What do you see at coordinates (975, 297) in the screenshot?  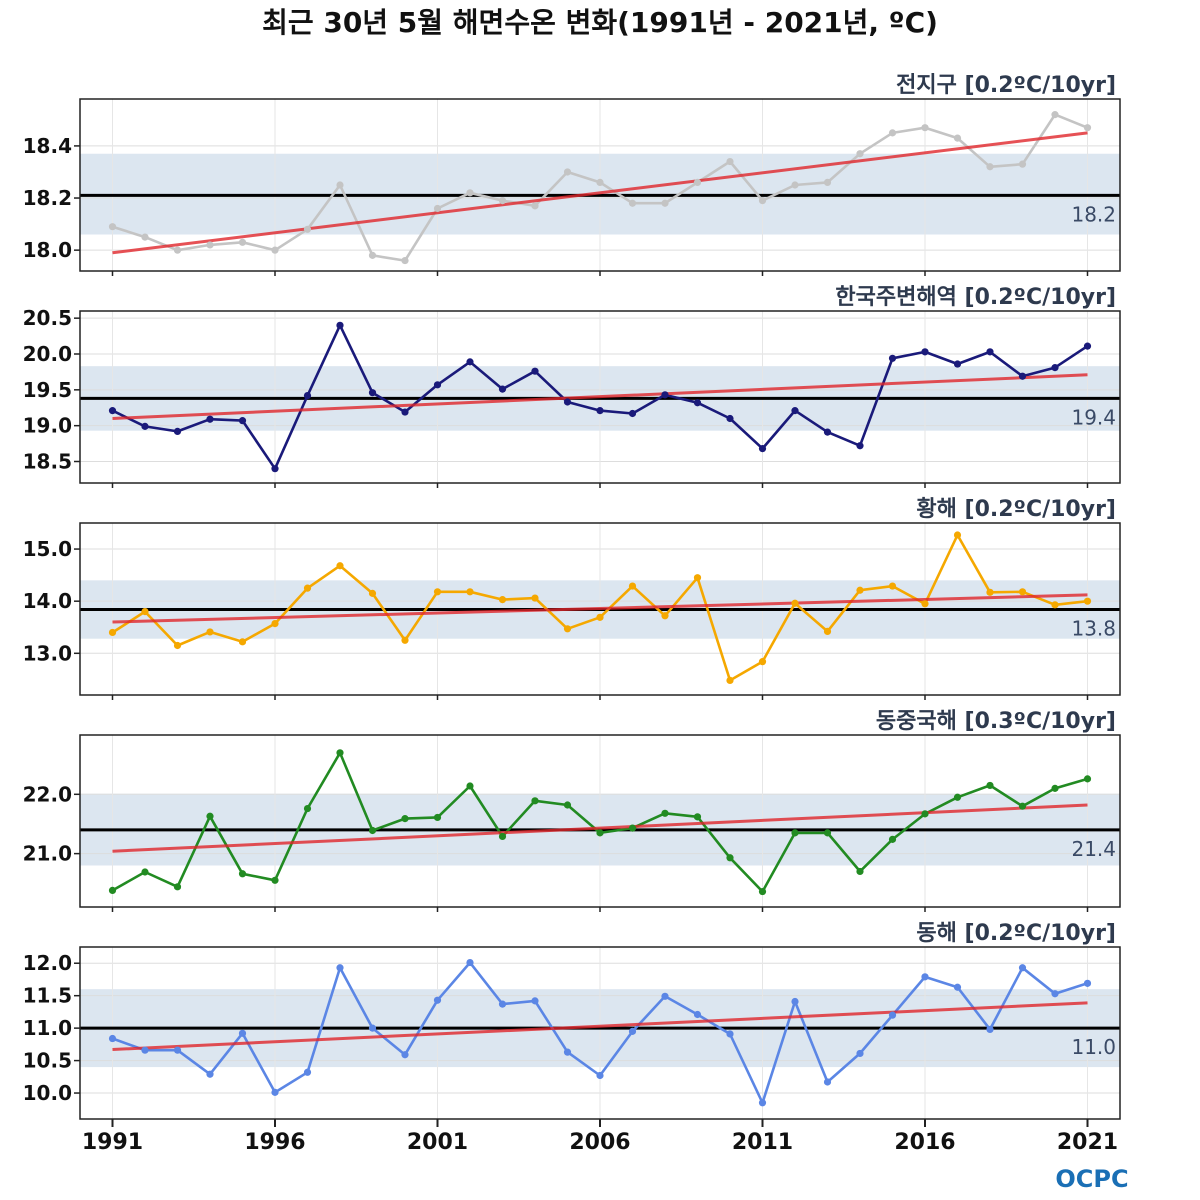 I see `panel-title: 한국주변해역 [0.2ºC/10yr]` at bounding box center [975, 297].